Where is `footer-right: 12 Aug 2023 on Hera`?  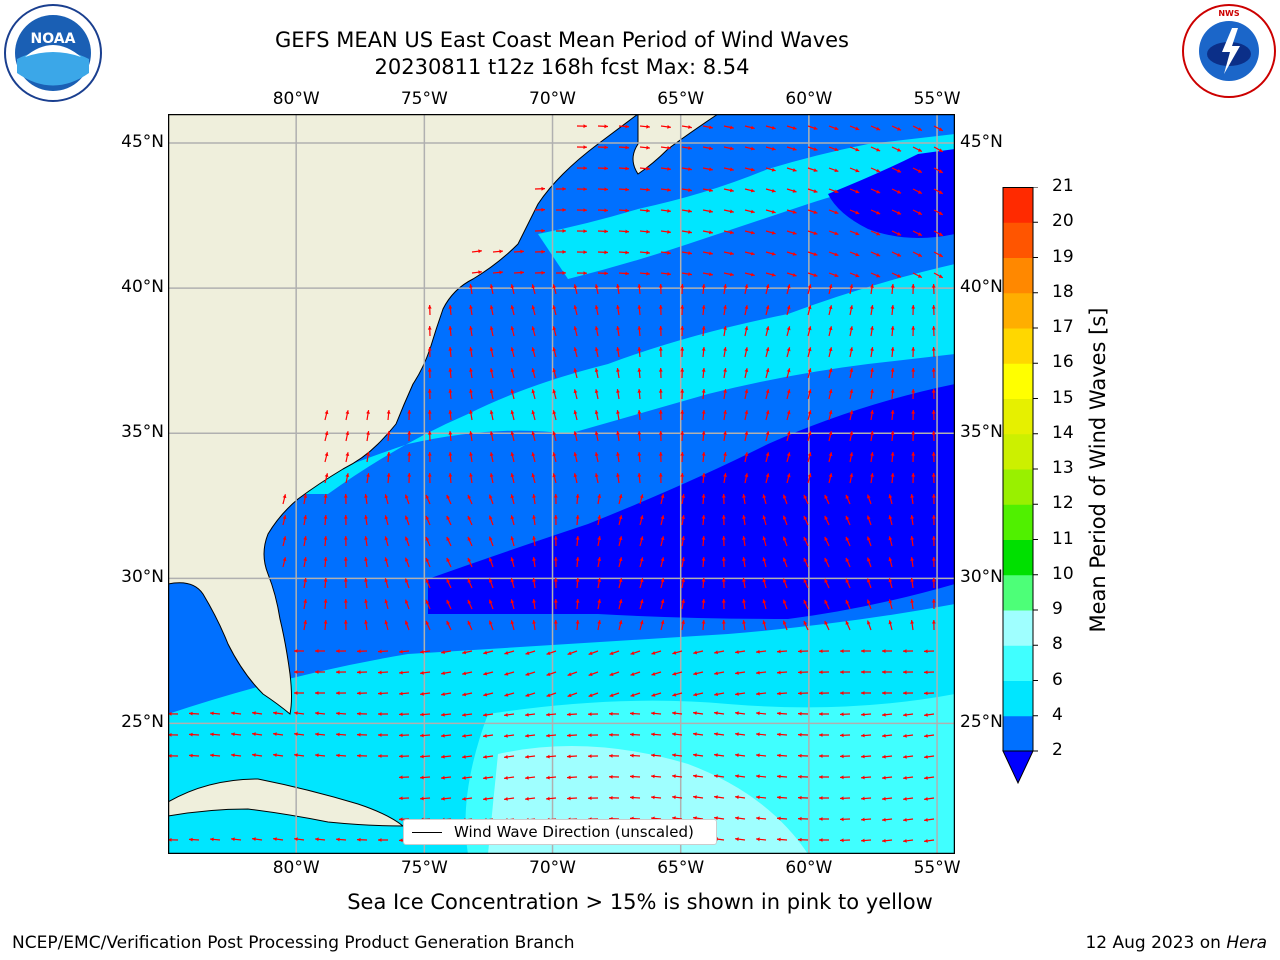 footer-right: 12 Aug 2023 on Hera is located at coordinates (1176, 943).